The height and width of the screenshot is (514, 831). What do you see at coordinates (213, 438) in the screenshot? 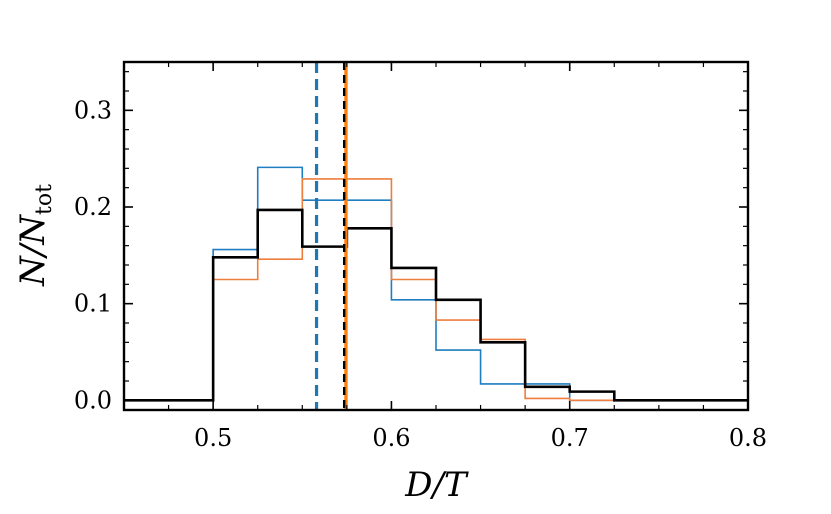
I see `x-tick-label: 0.5` at bounding box center [213, 438].